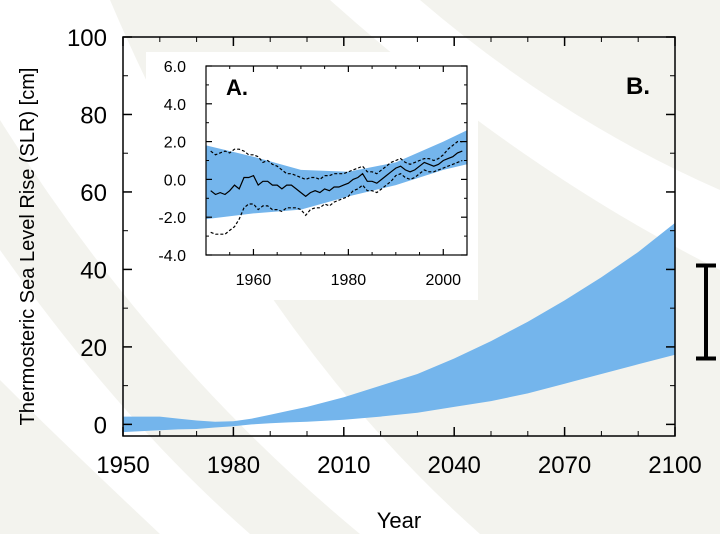  What do you see at coordinates (233, 465) in the screenshot?
I see `x-tick-label: 1980` at bounding box center [233, 465].